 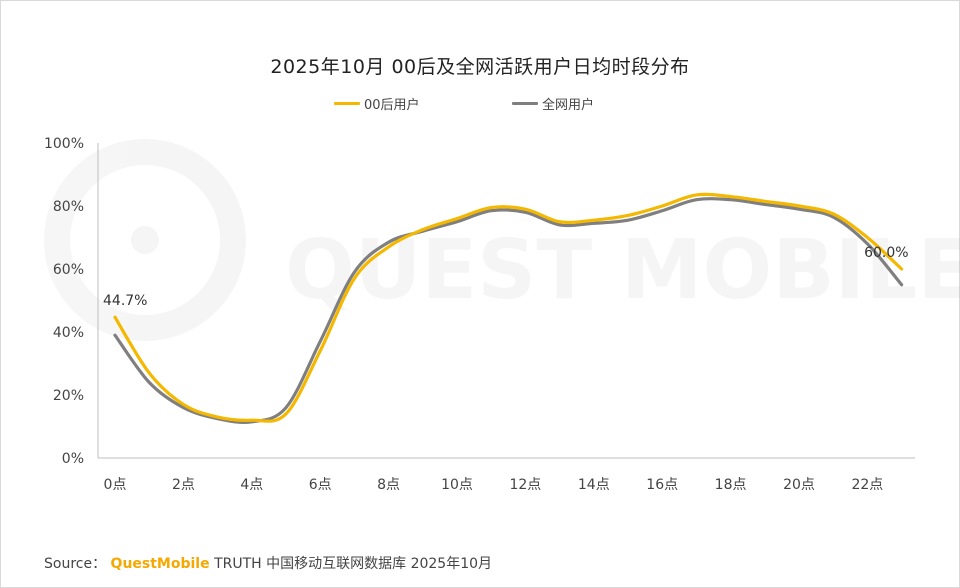 I want to click on watermark-dot, so click(x=145, y=240).